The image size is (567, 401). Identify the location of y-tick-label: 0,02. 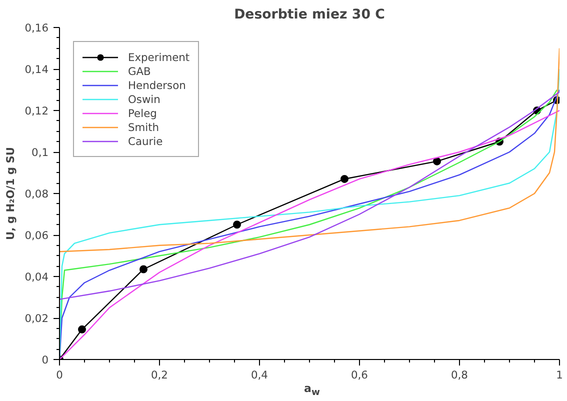
(36, 318).